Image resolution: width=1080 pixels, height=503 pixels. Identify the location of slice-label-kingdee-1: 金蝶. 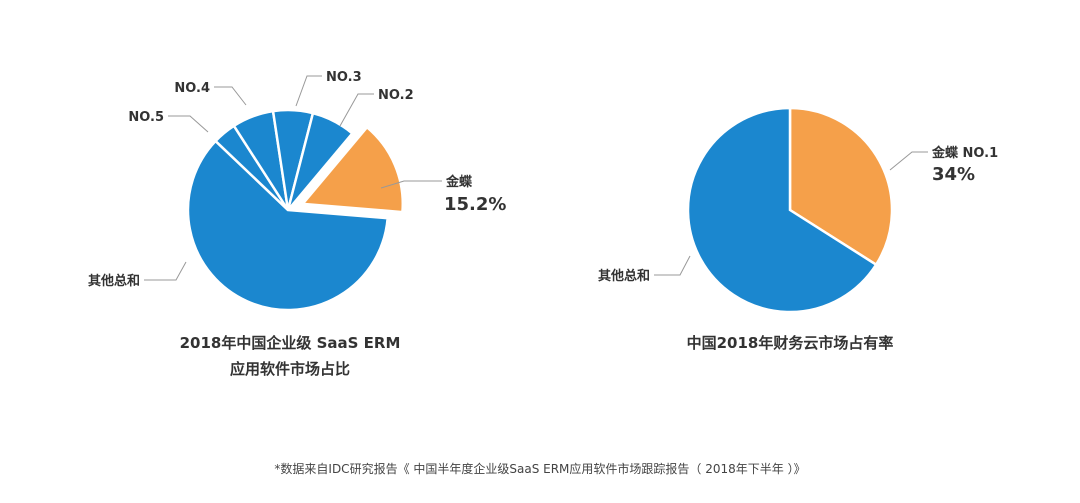
(459, 182).